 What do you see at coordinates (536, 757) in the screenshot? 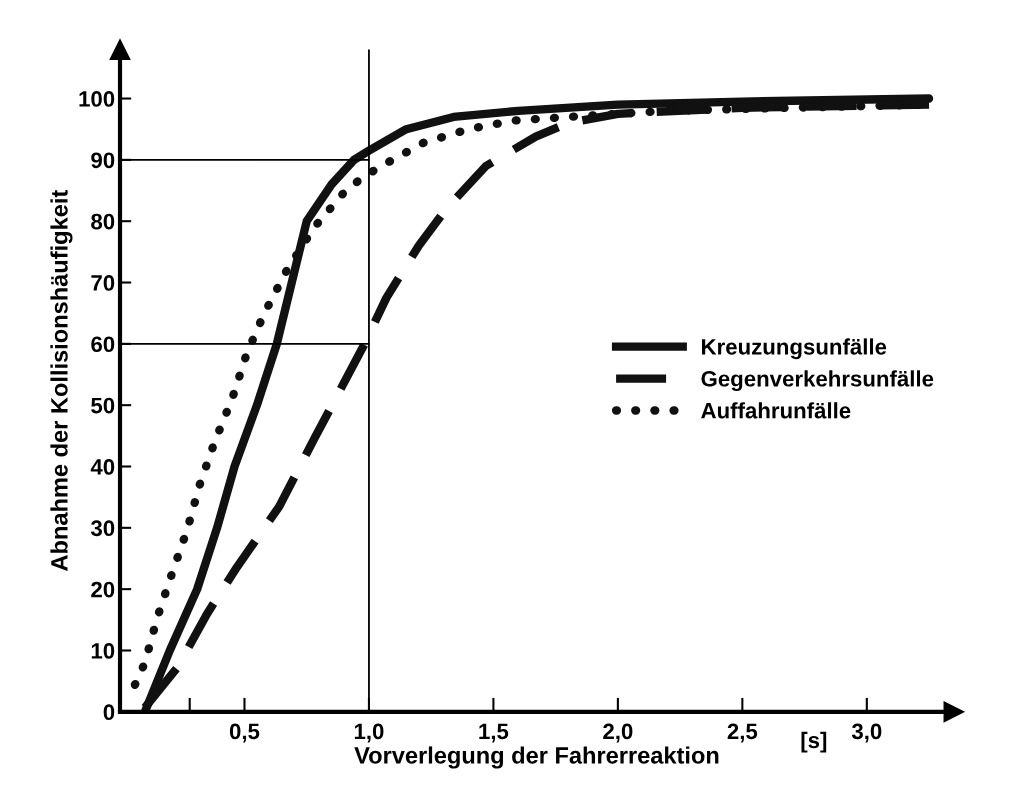
I see `x-axis-title: Vorverlegung der Fahrerreaktion` at bounding box center [536, 757].